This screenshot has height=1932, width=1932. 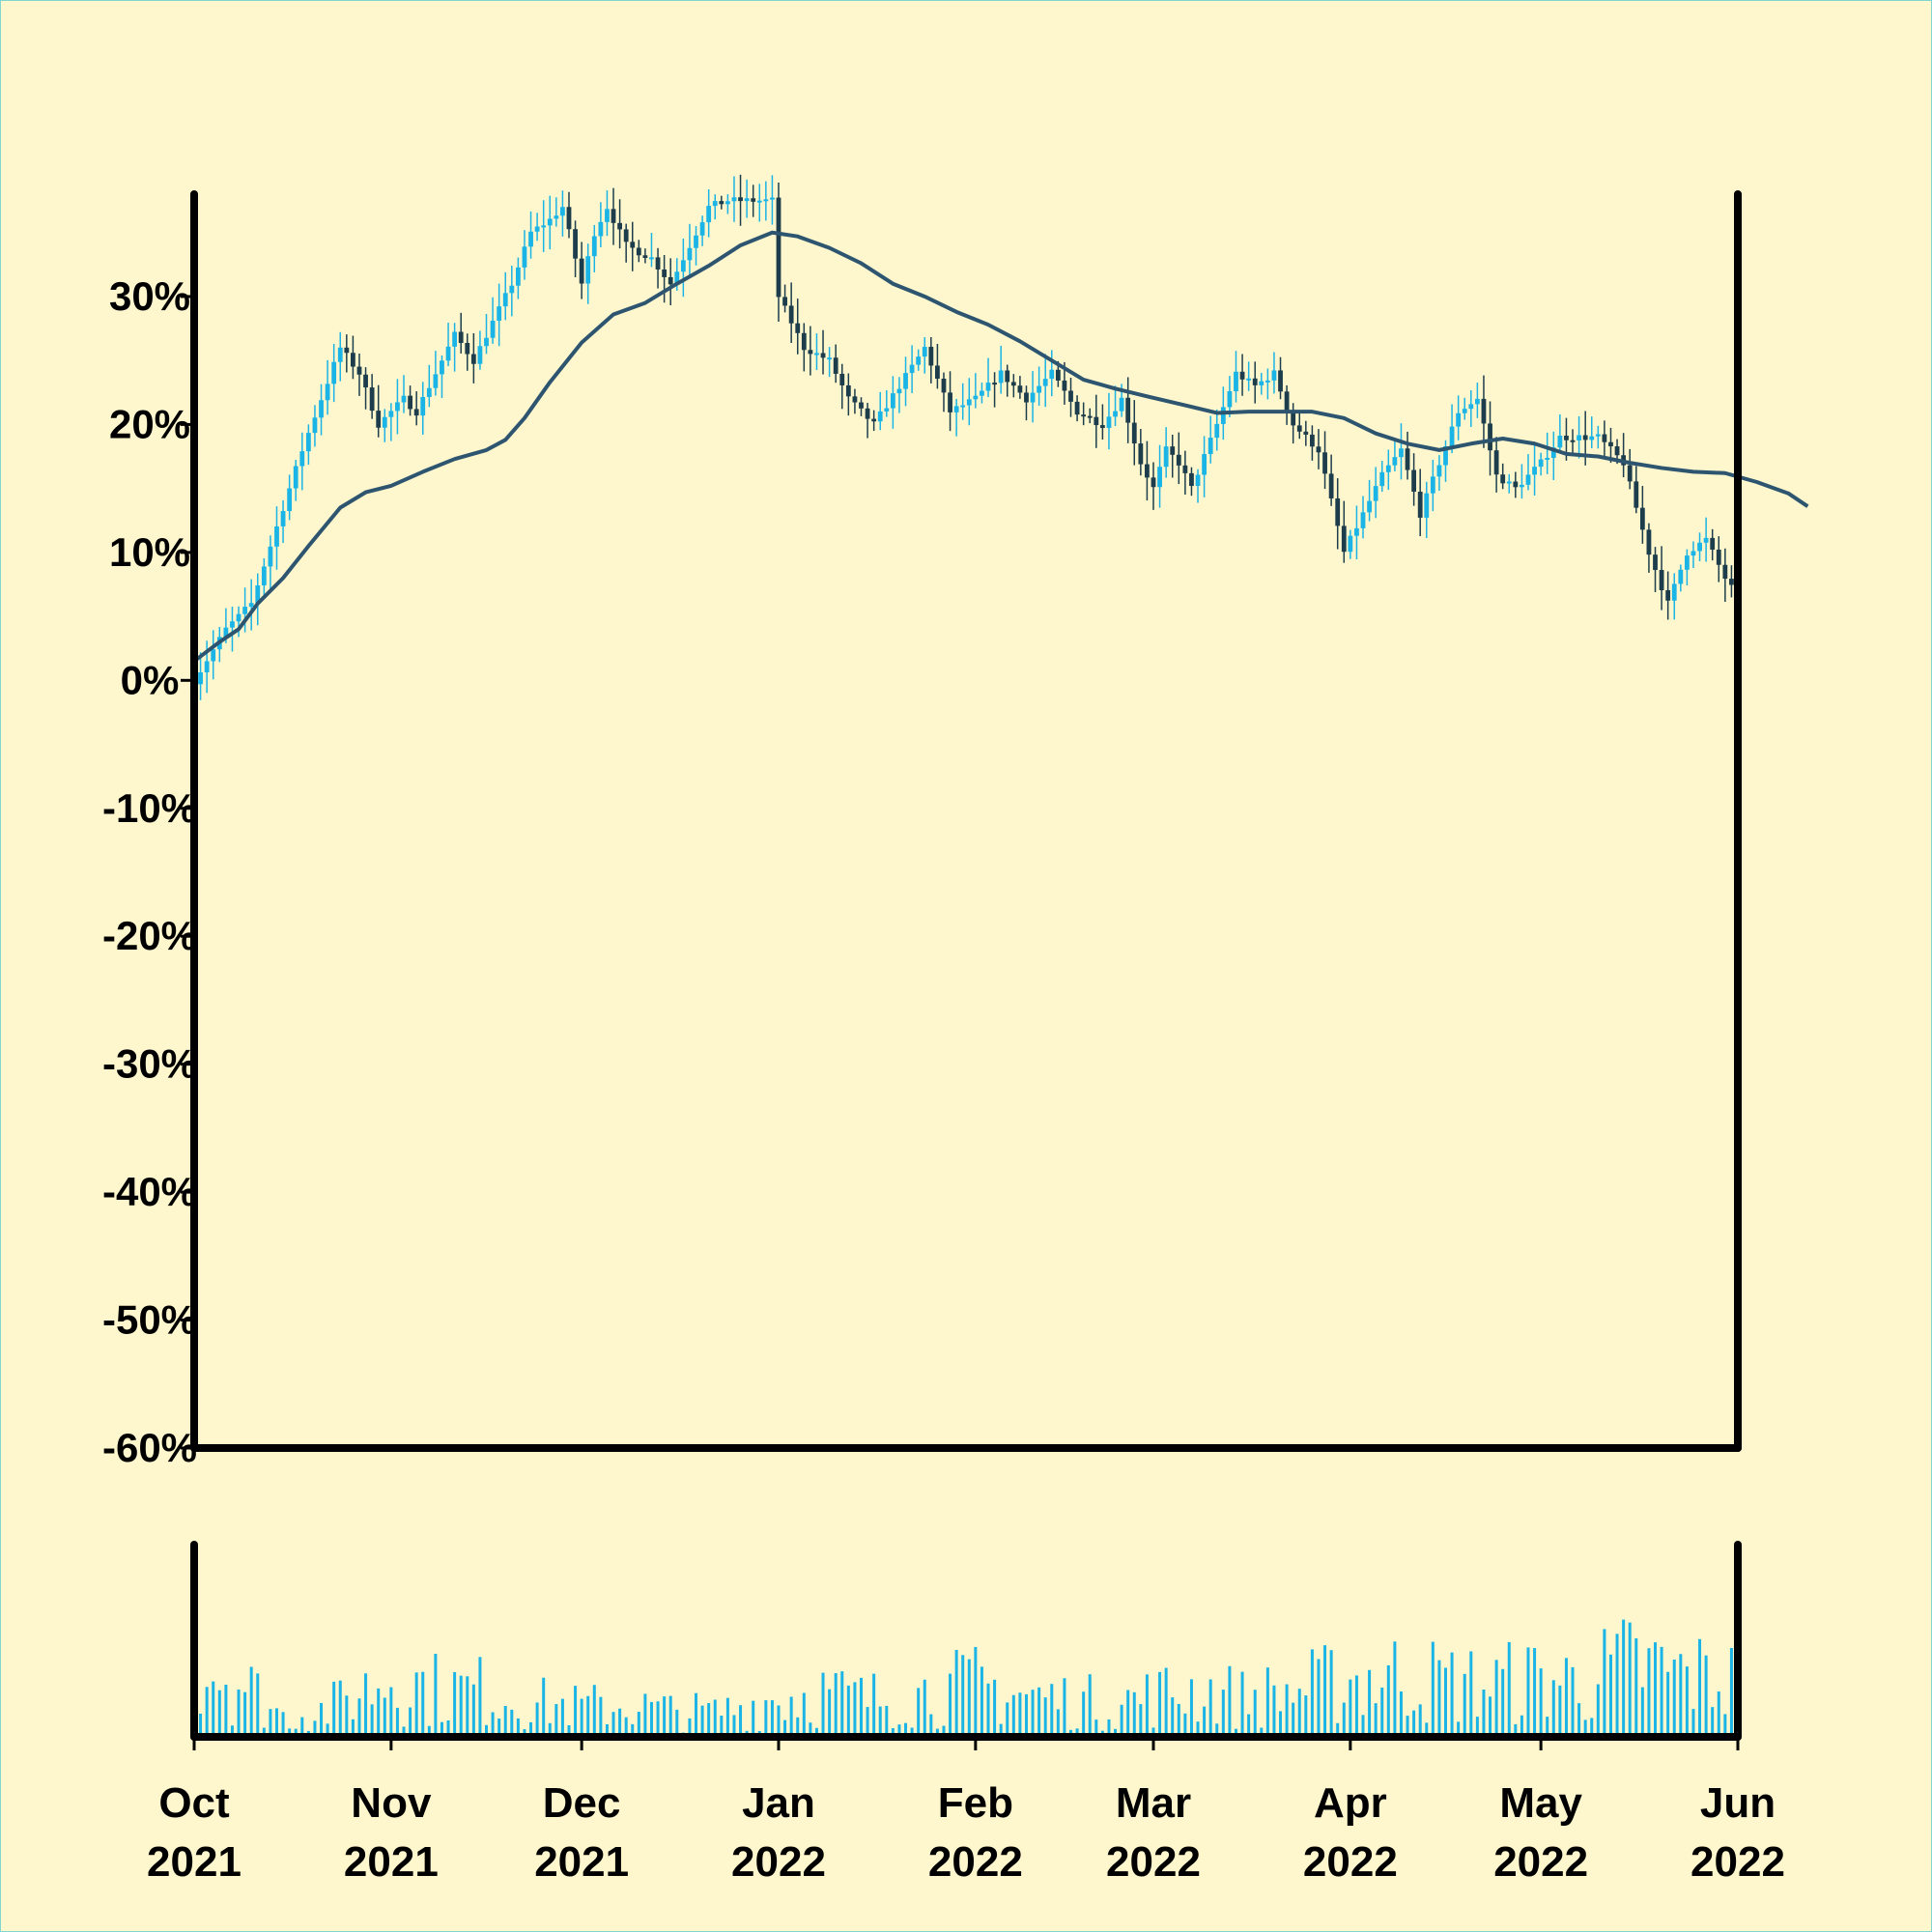 What do you see at coordinates (1153, 1803) in the screenshot?
I see `x-tick-label-month: Mar` at bounding box center [1153, 1803].